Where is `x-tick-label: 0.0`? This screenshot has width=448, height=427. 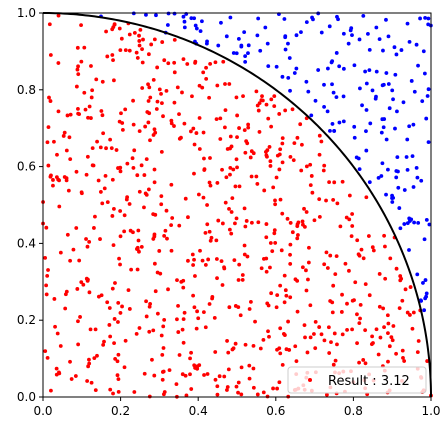
x-tick-label: 0.0 is located at coordinates (42, 411).